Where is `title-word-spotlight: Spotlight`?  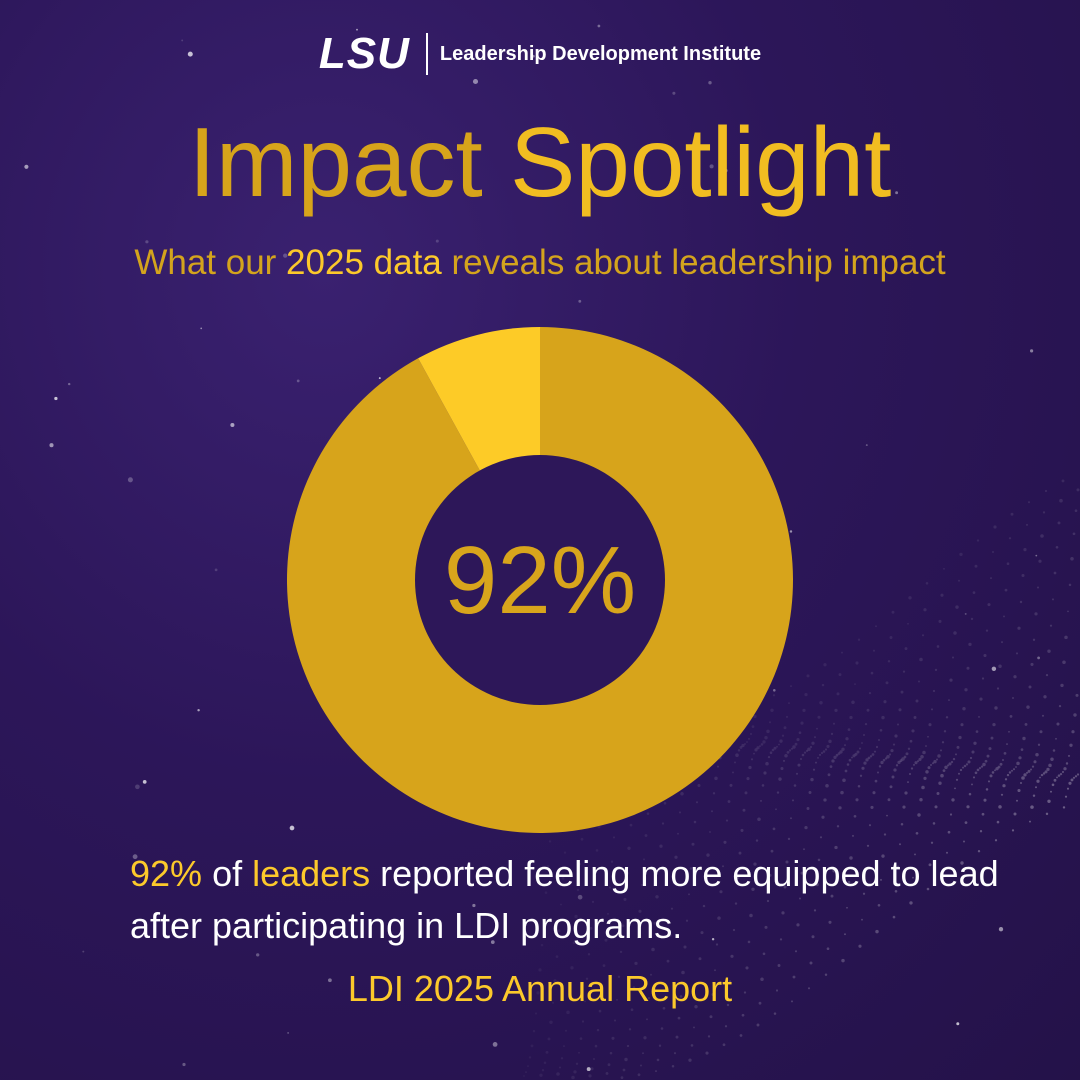 title-word-spotlight: Spotlight is located at coordinates (700, 162).